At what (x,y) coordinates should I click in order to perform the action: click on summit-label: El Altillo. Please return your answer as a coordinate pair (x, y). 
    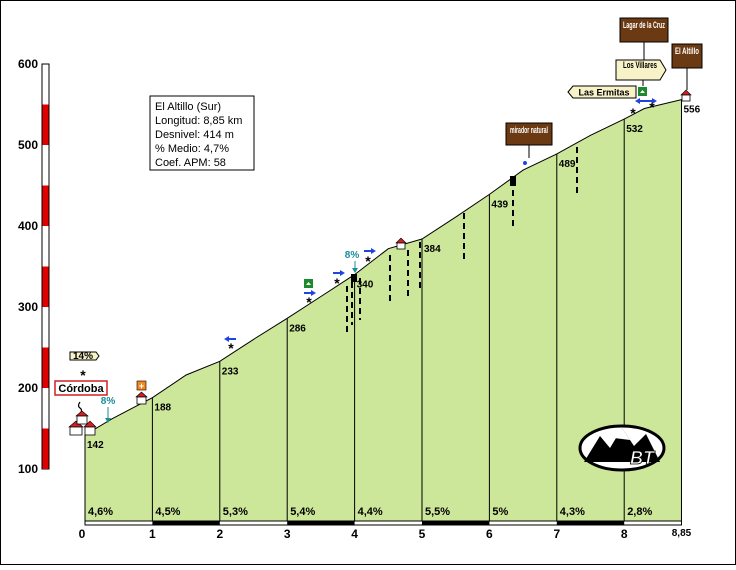
    Looking at the image, I should click on (687, 51).